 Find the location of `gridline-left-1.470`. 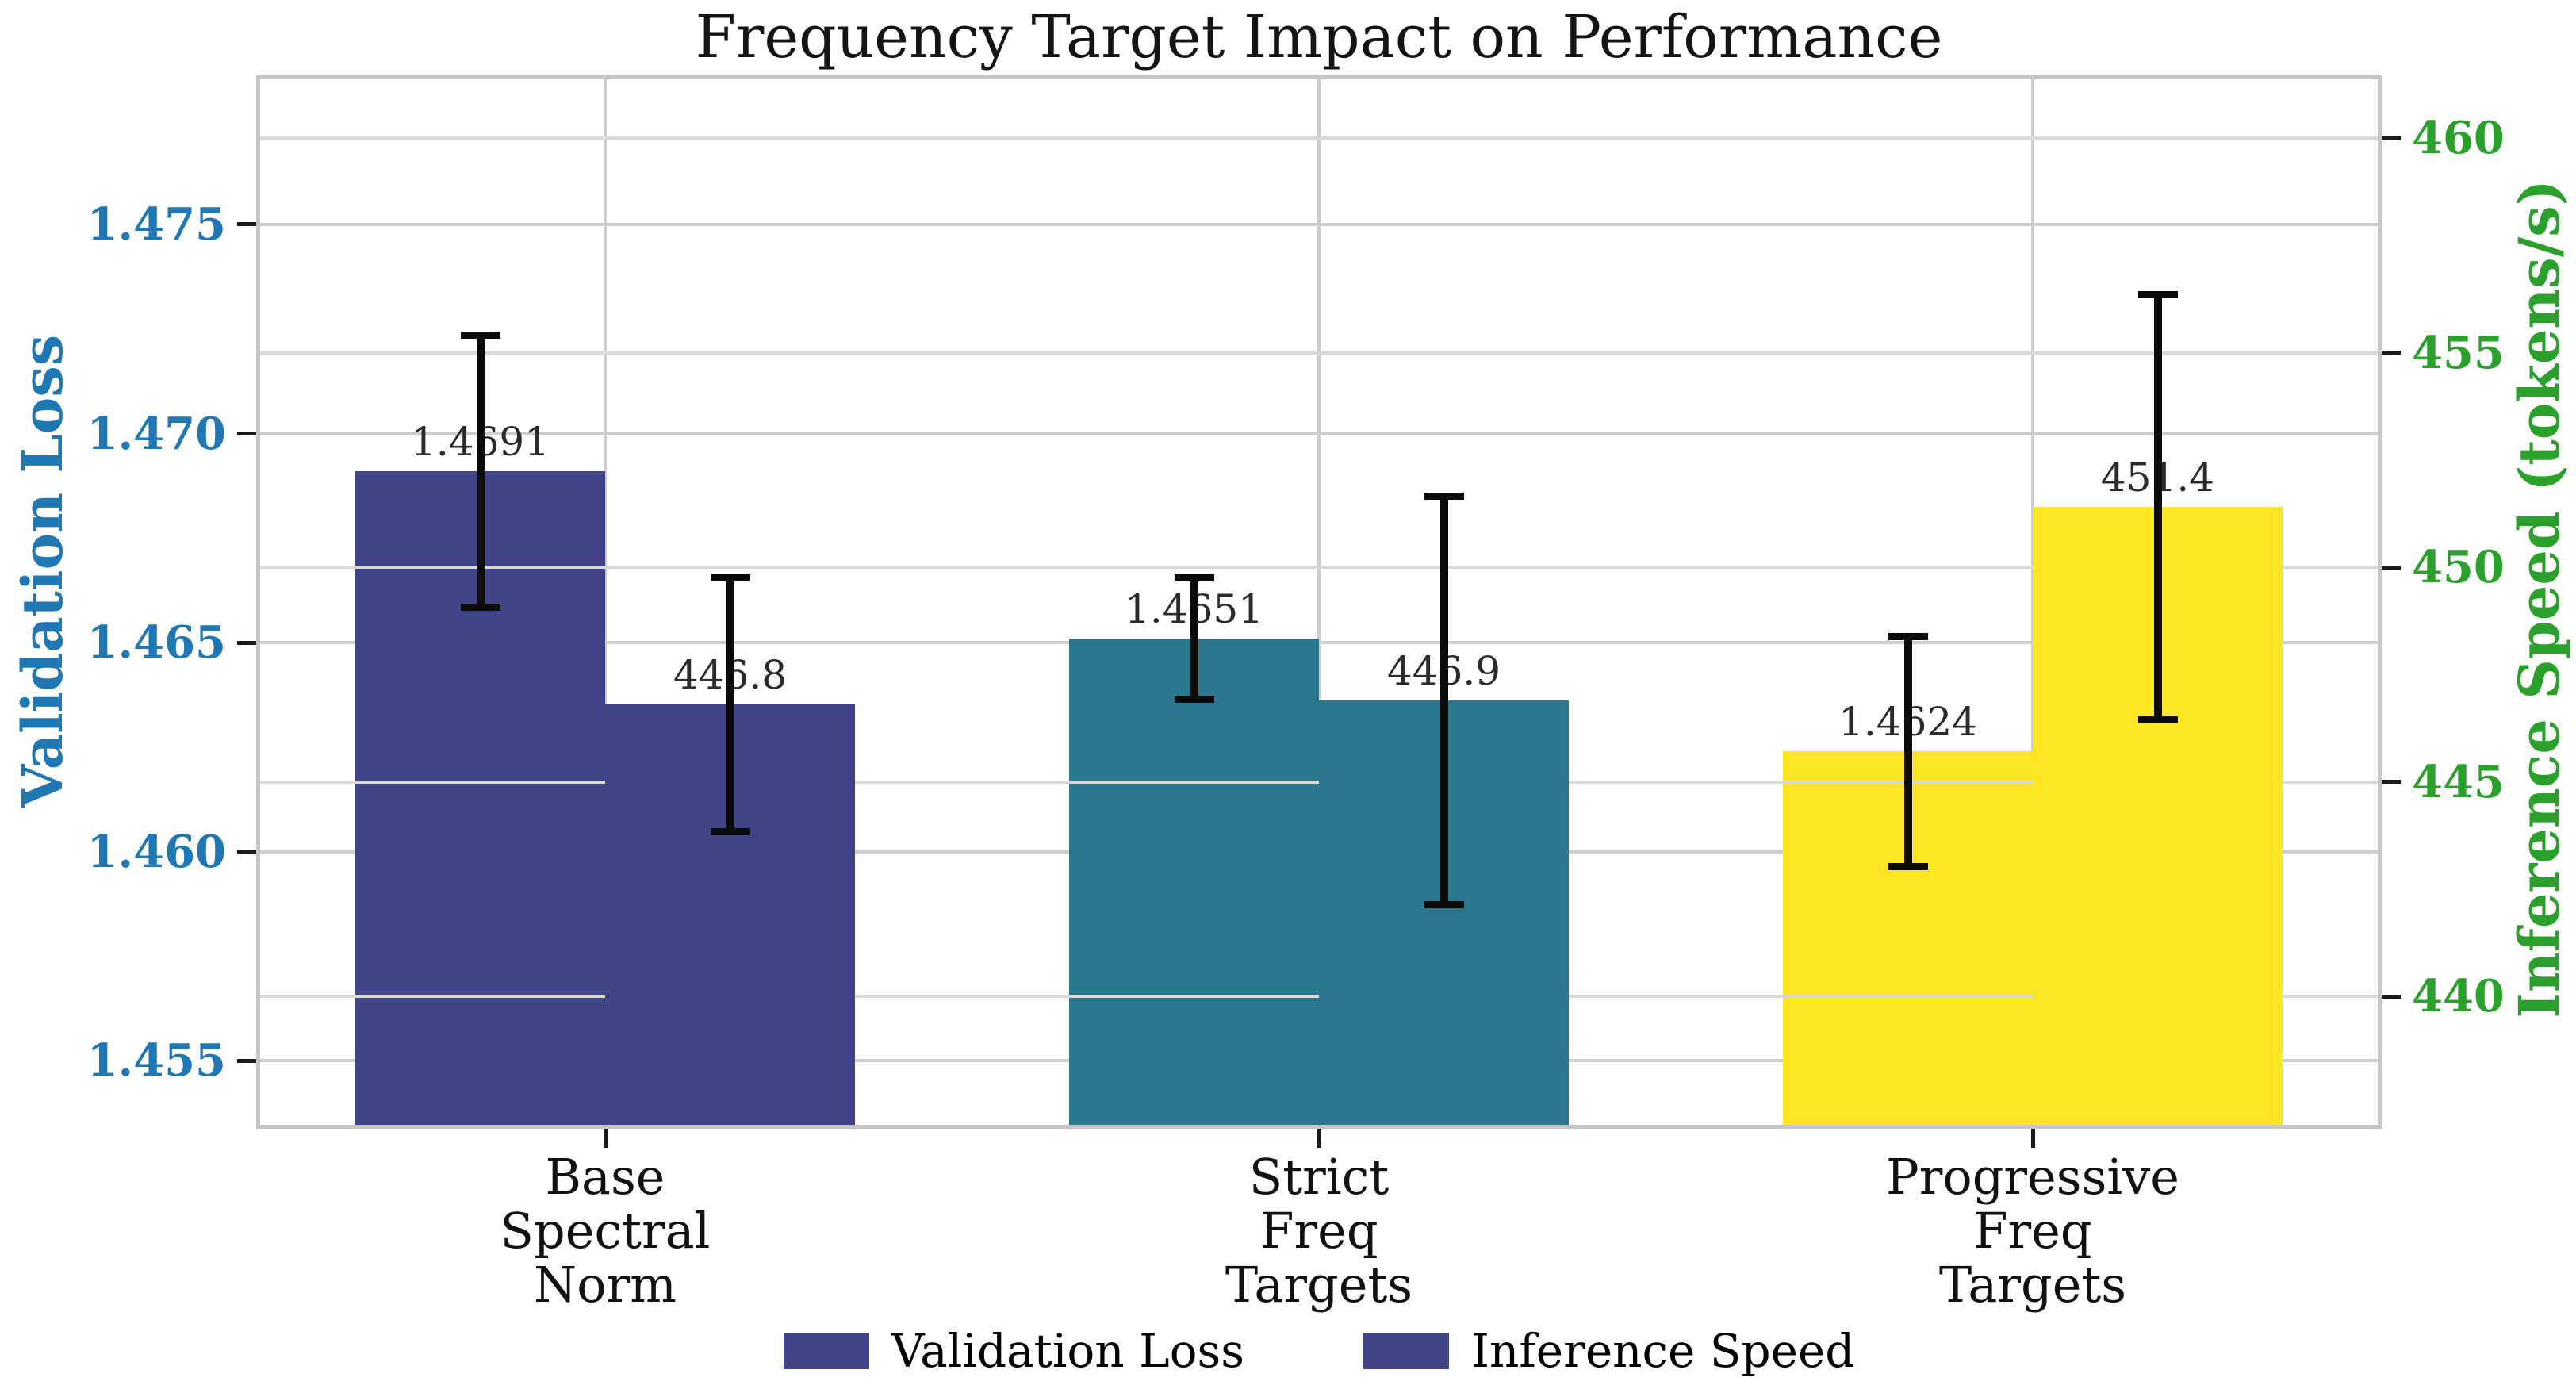

gridline-left-1.470 is located at coordinates (1319, 433).